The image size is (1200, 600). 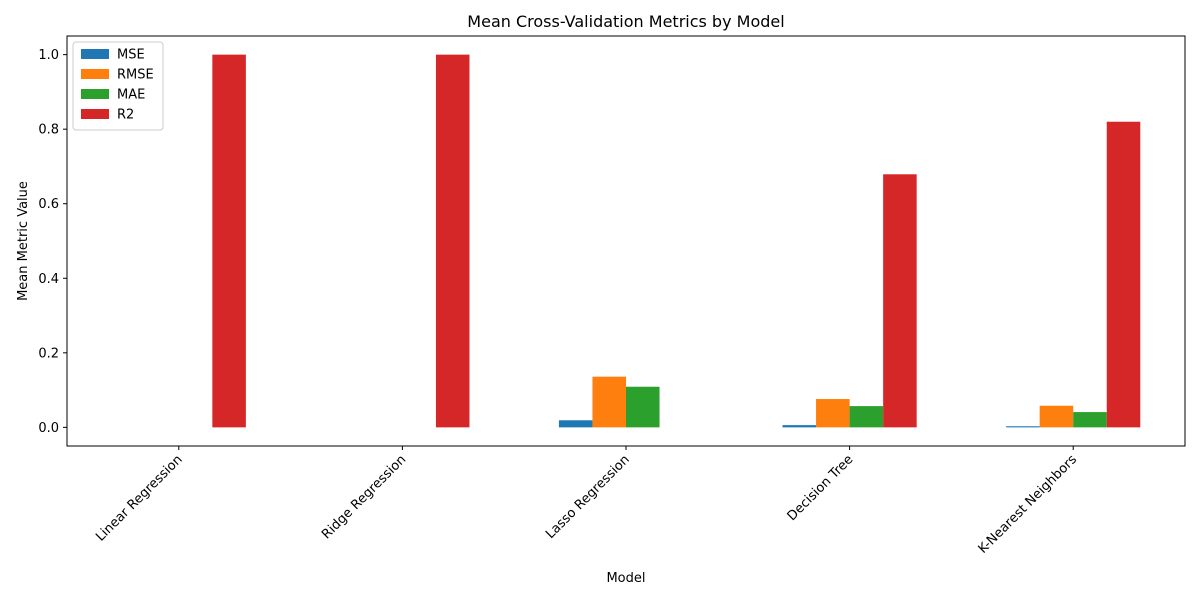 What do you see at coordinates (900, 301) in the screenshot?
I see `bar-r2-decision-tree` at bounding box center [900, 301].